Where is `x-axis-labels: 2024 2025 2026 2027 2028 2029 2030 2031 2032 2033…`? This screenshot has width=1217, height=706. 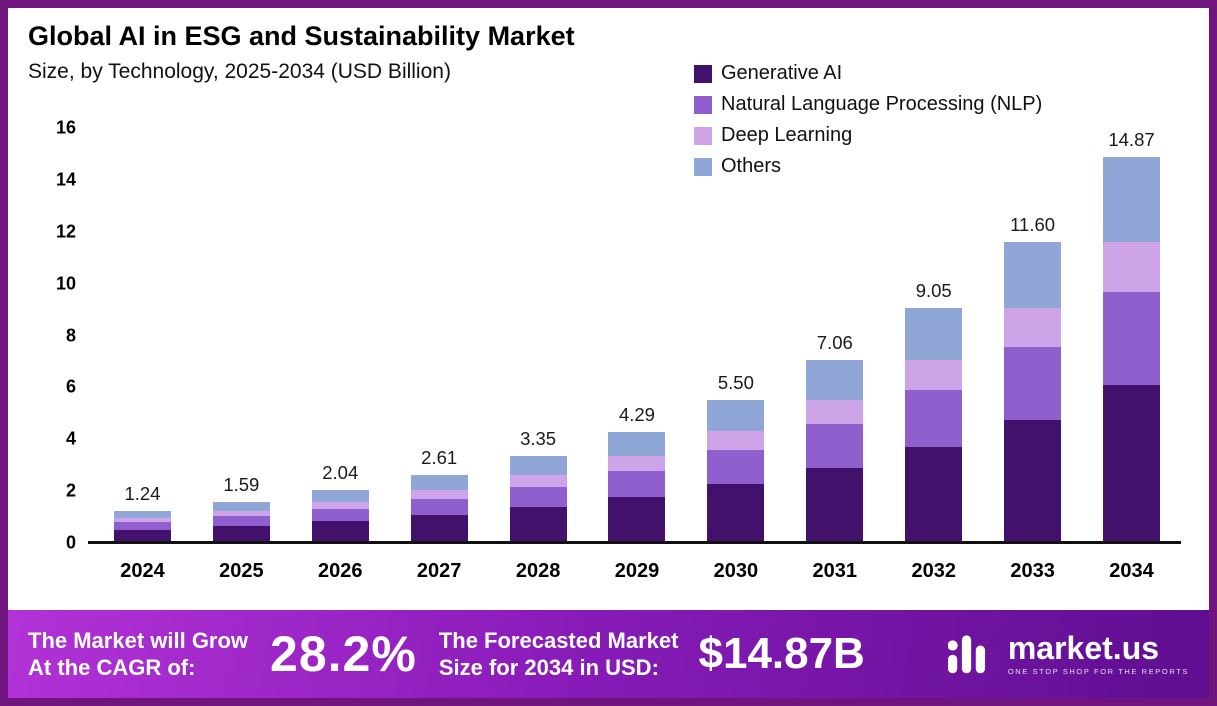 x-axis-labels: 2024 2025 2026 2027 2028 2029 2030 2031 2032 2033… is located at coordinates (637, 571).